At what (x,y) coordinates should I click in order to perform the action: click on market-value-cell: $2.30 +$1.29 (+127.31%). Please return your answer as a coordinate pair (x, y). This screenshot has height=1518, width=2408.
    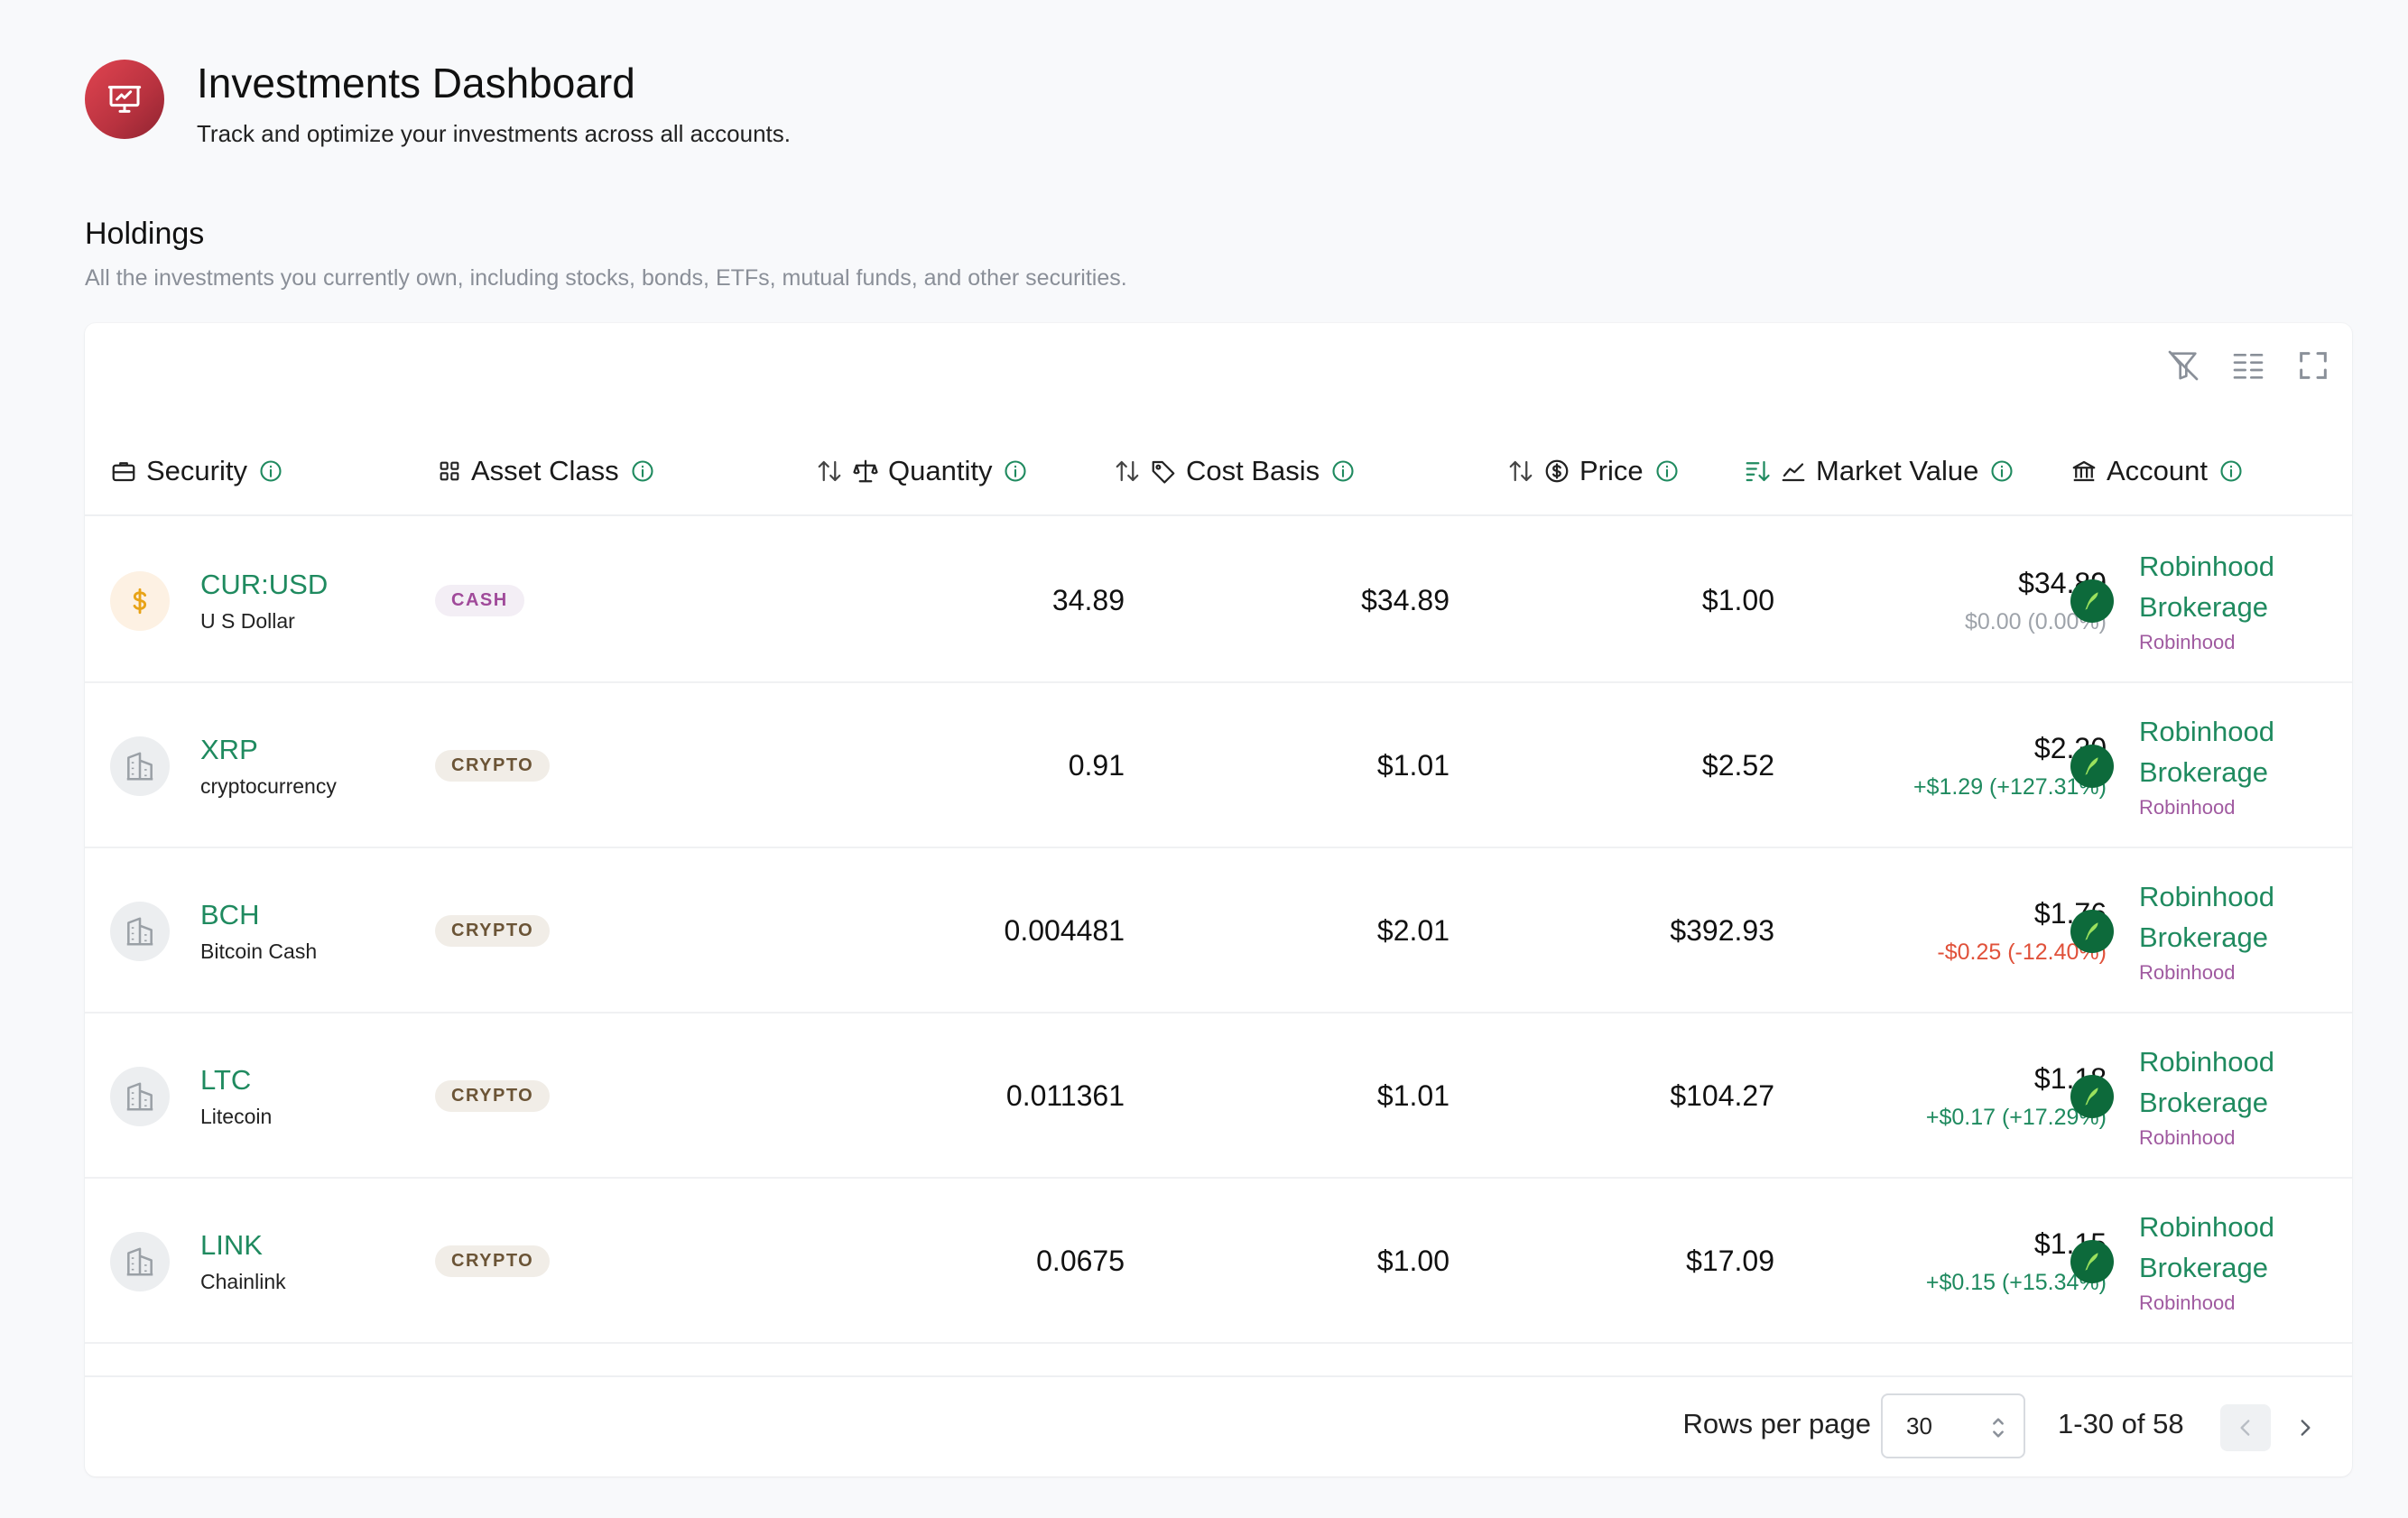
    Looking at the image, I should click on (1949, 765).